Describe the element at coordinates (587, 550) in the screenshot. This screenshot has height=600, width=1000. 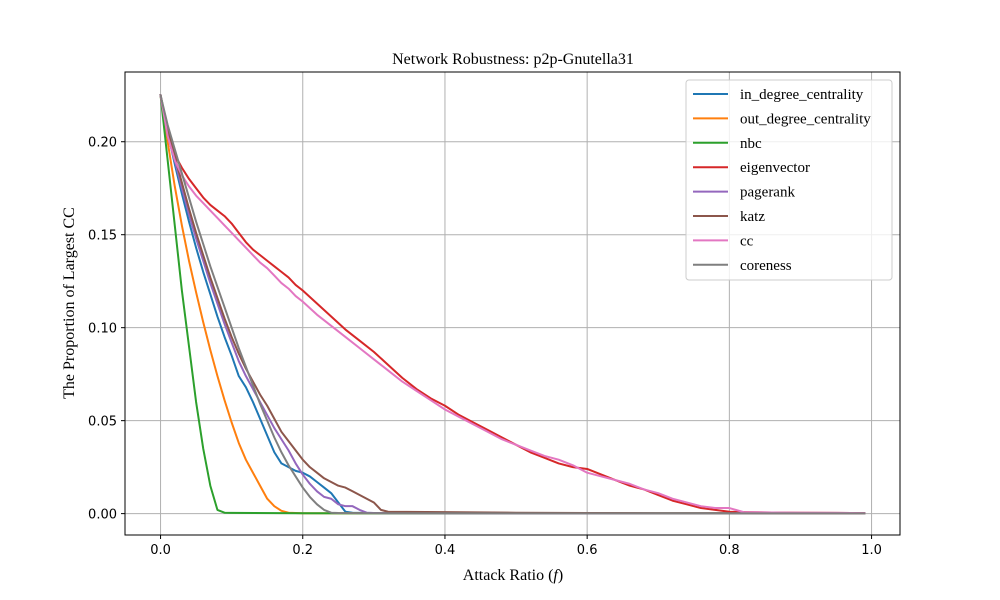
I see `x-tick-label: 0.6` at that location.